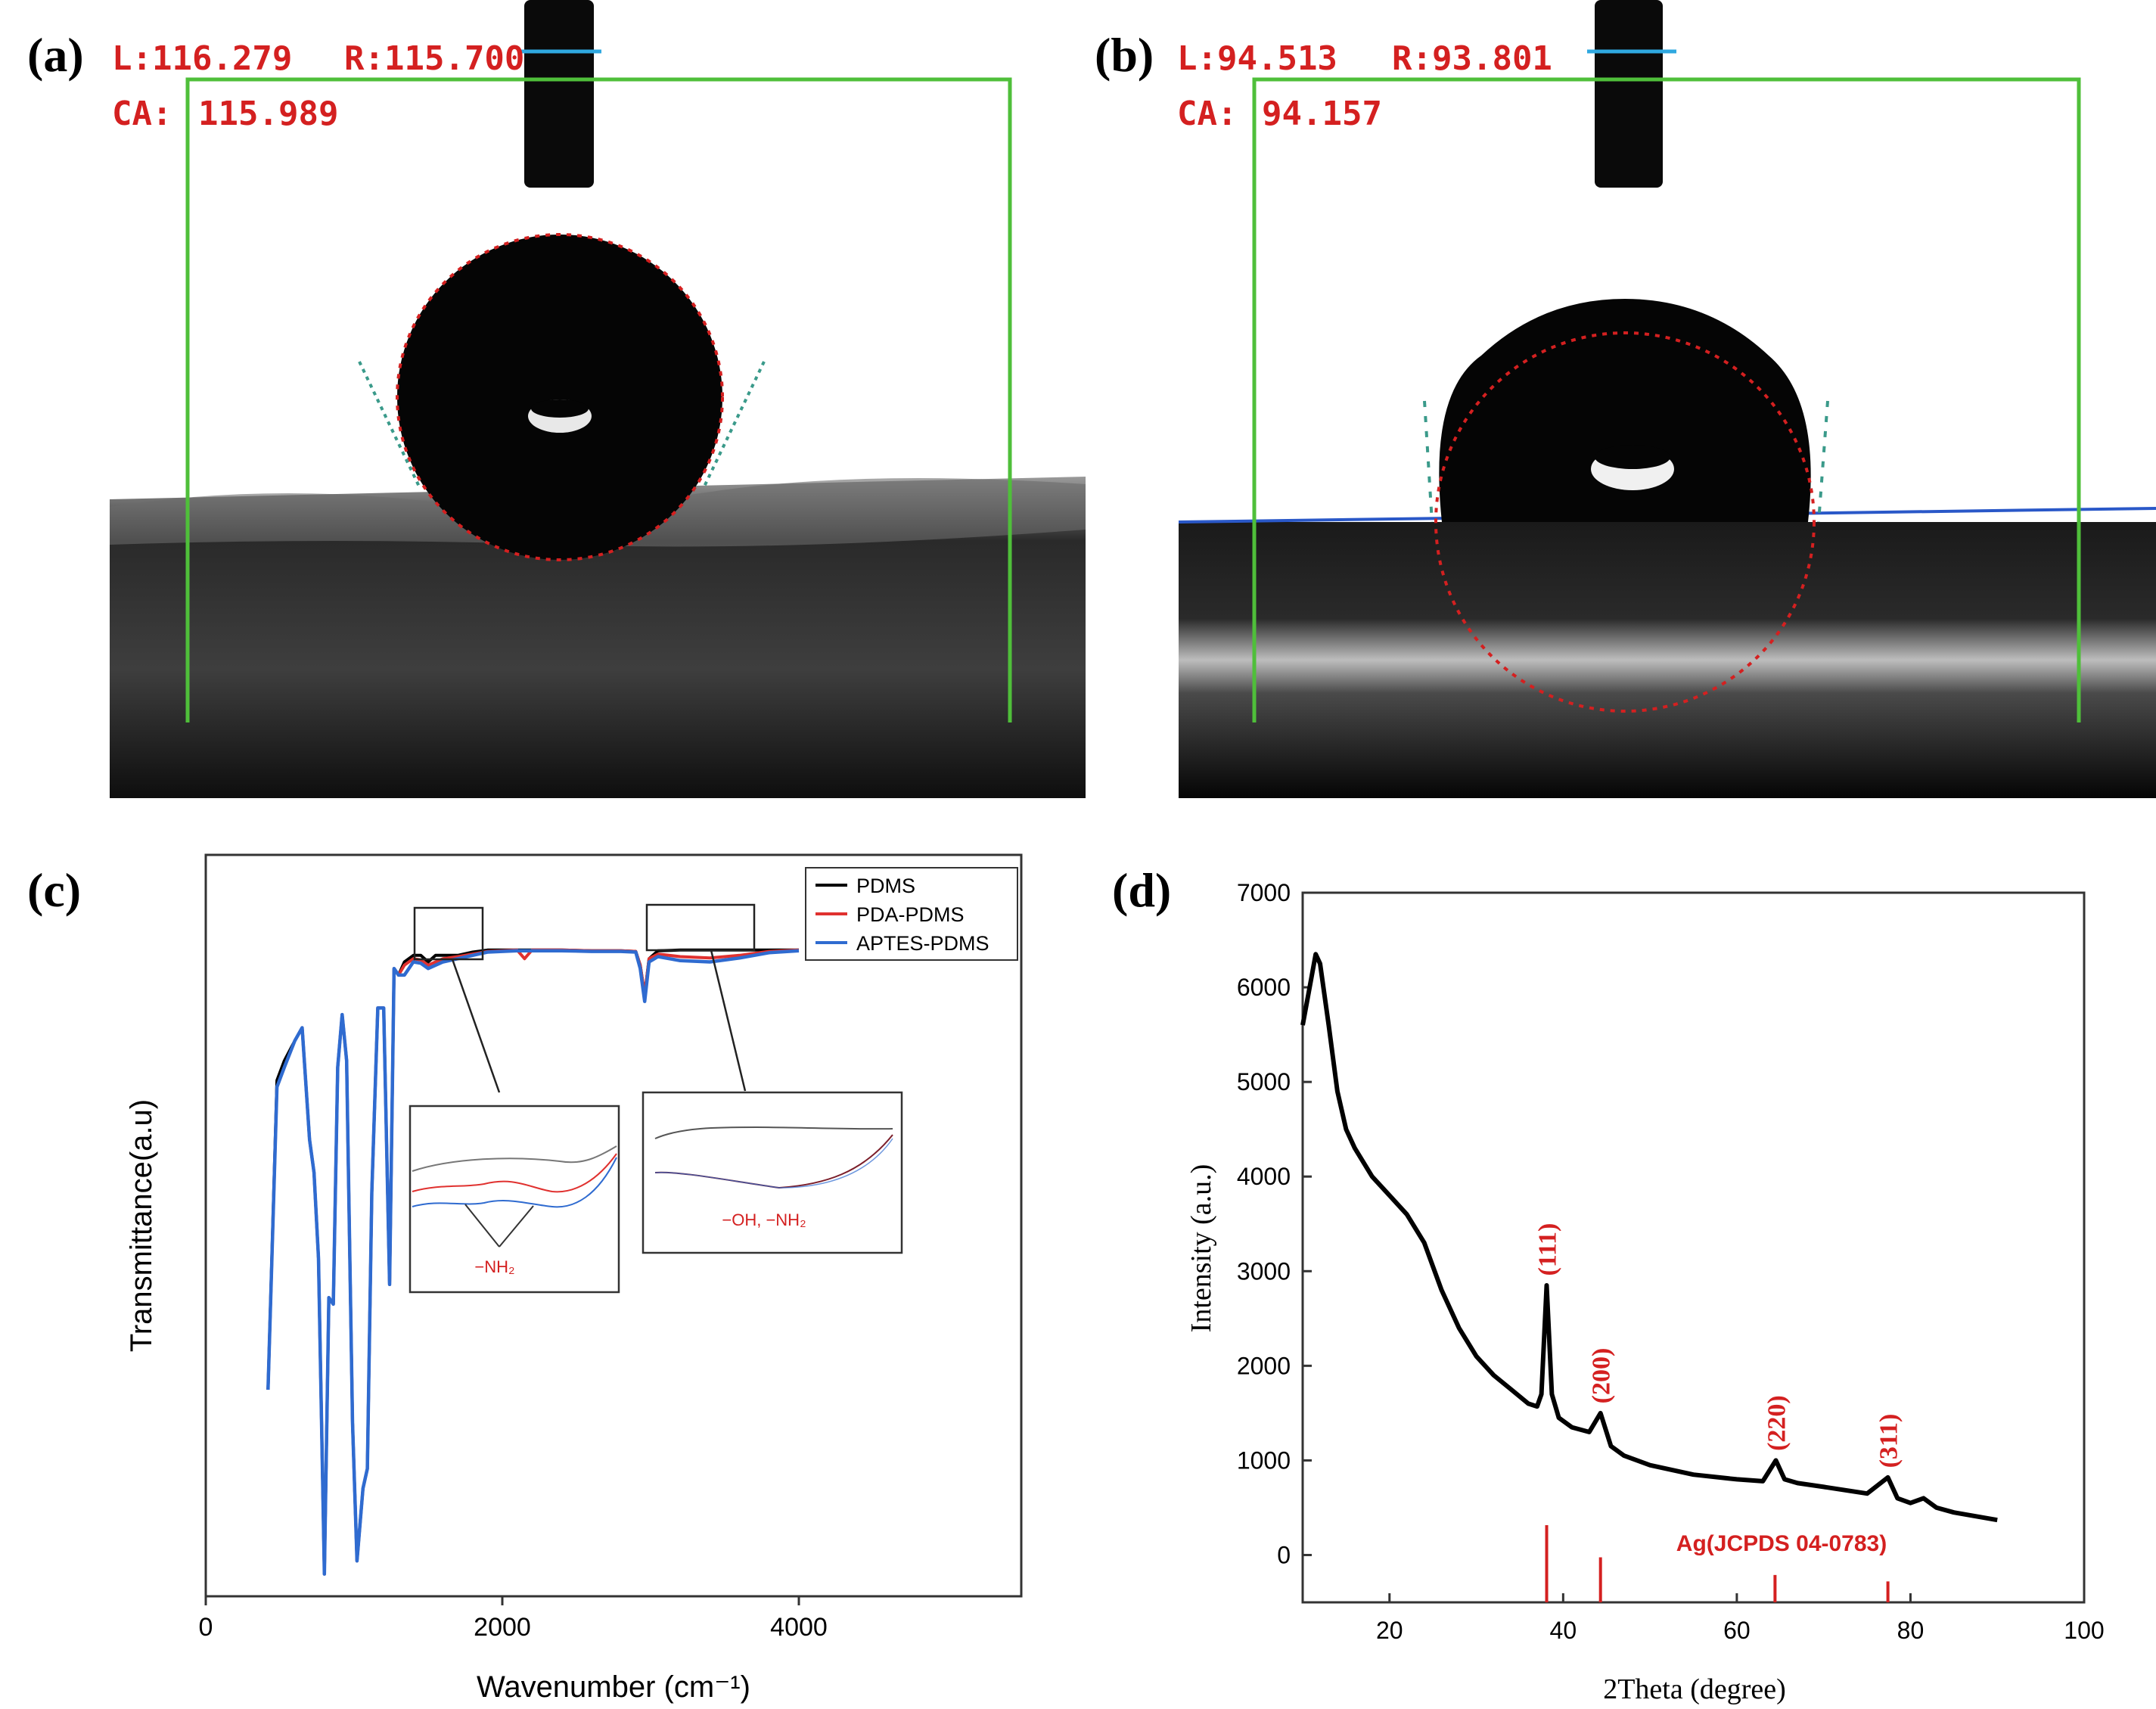 Image resolution: width=2156 pixels, height=1709 pixels. Describe the element at coordinates (142, 114) in the screenshot. I see `ca-label-a: CA:` at that location.